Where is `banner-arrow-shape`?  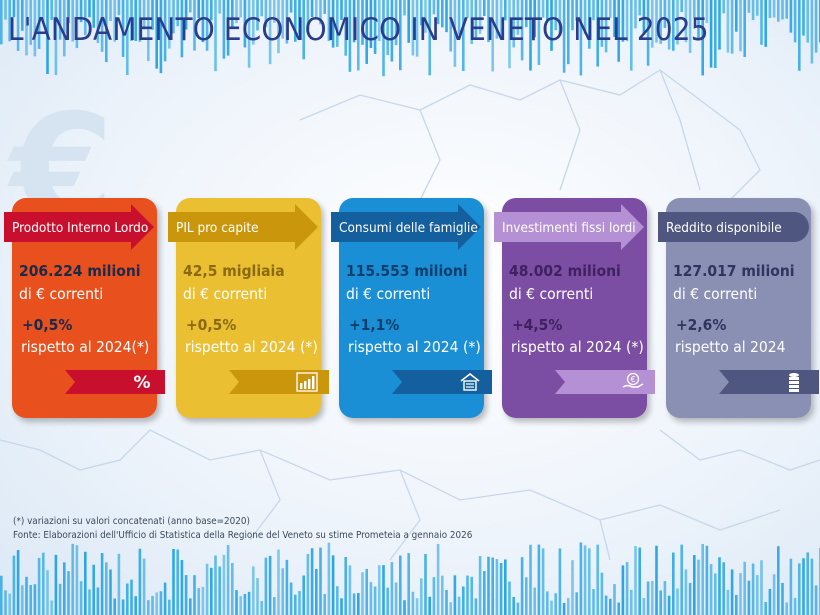 banner-arrow-shape is located at coordinates (406, 227).